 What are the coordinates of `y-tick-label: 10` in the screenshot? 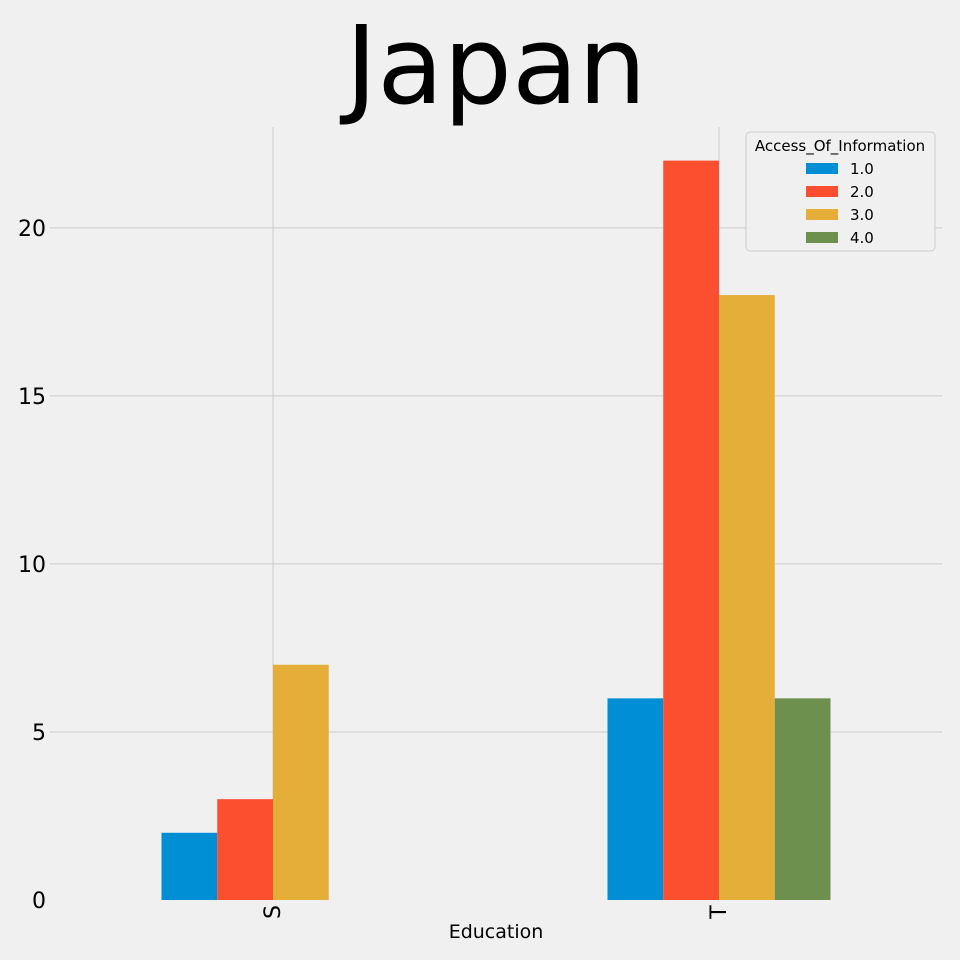 It's located at (32, 565).